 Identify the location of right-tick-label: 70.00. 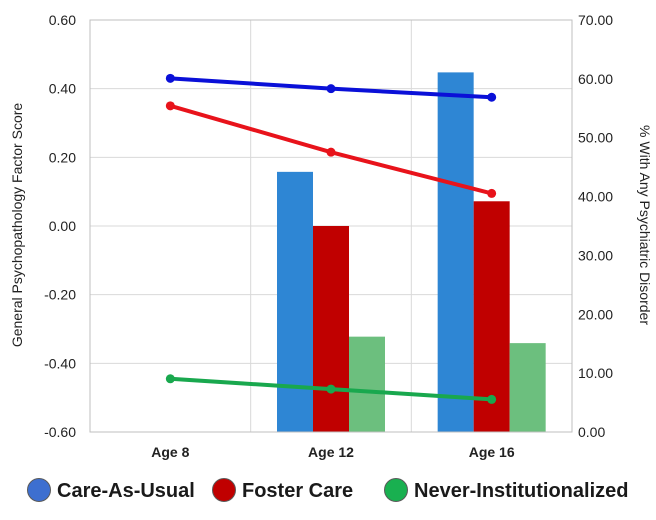
(595, 20).